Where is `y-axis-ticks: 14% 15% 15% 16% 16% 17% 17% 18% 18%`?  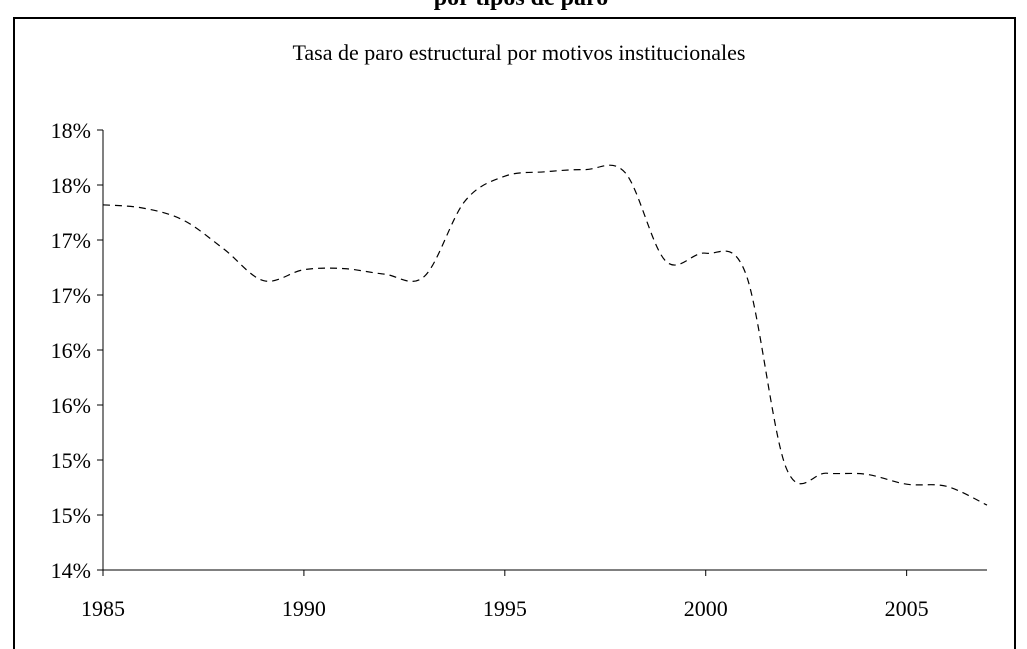
y-axis-ticks: 14% 15% 15% 16% 16% 17% 17% 18% 18% is located at coordinates (77, 350).